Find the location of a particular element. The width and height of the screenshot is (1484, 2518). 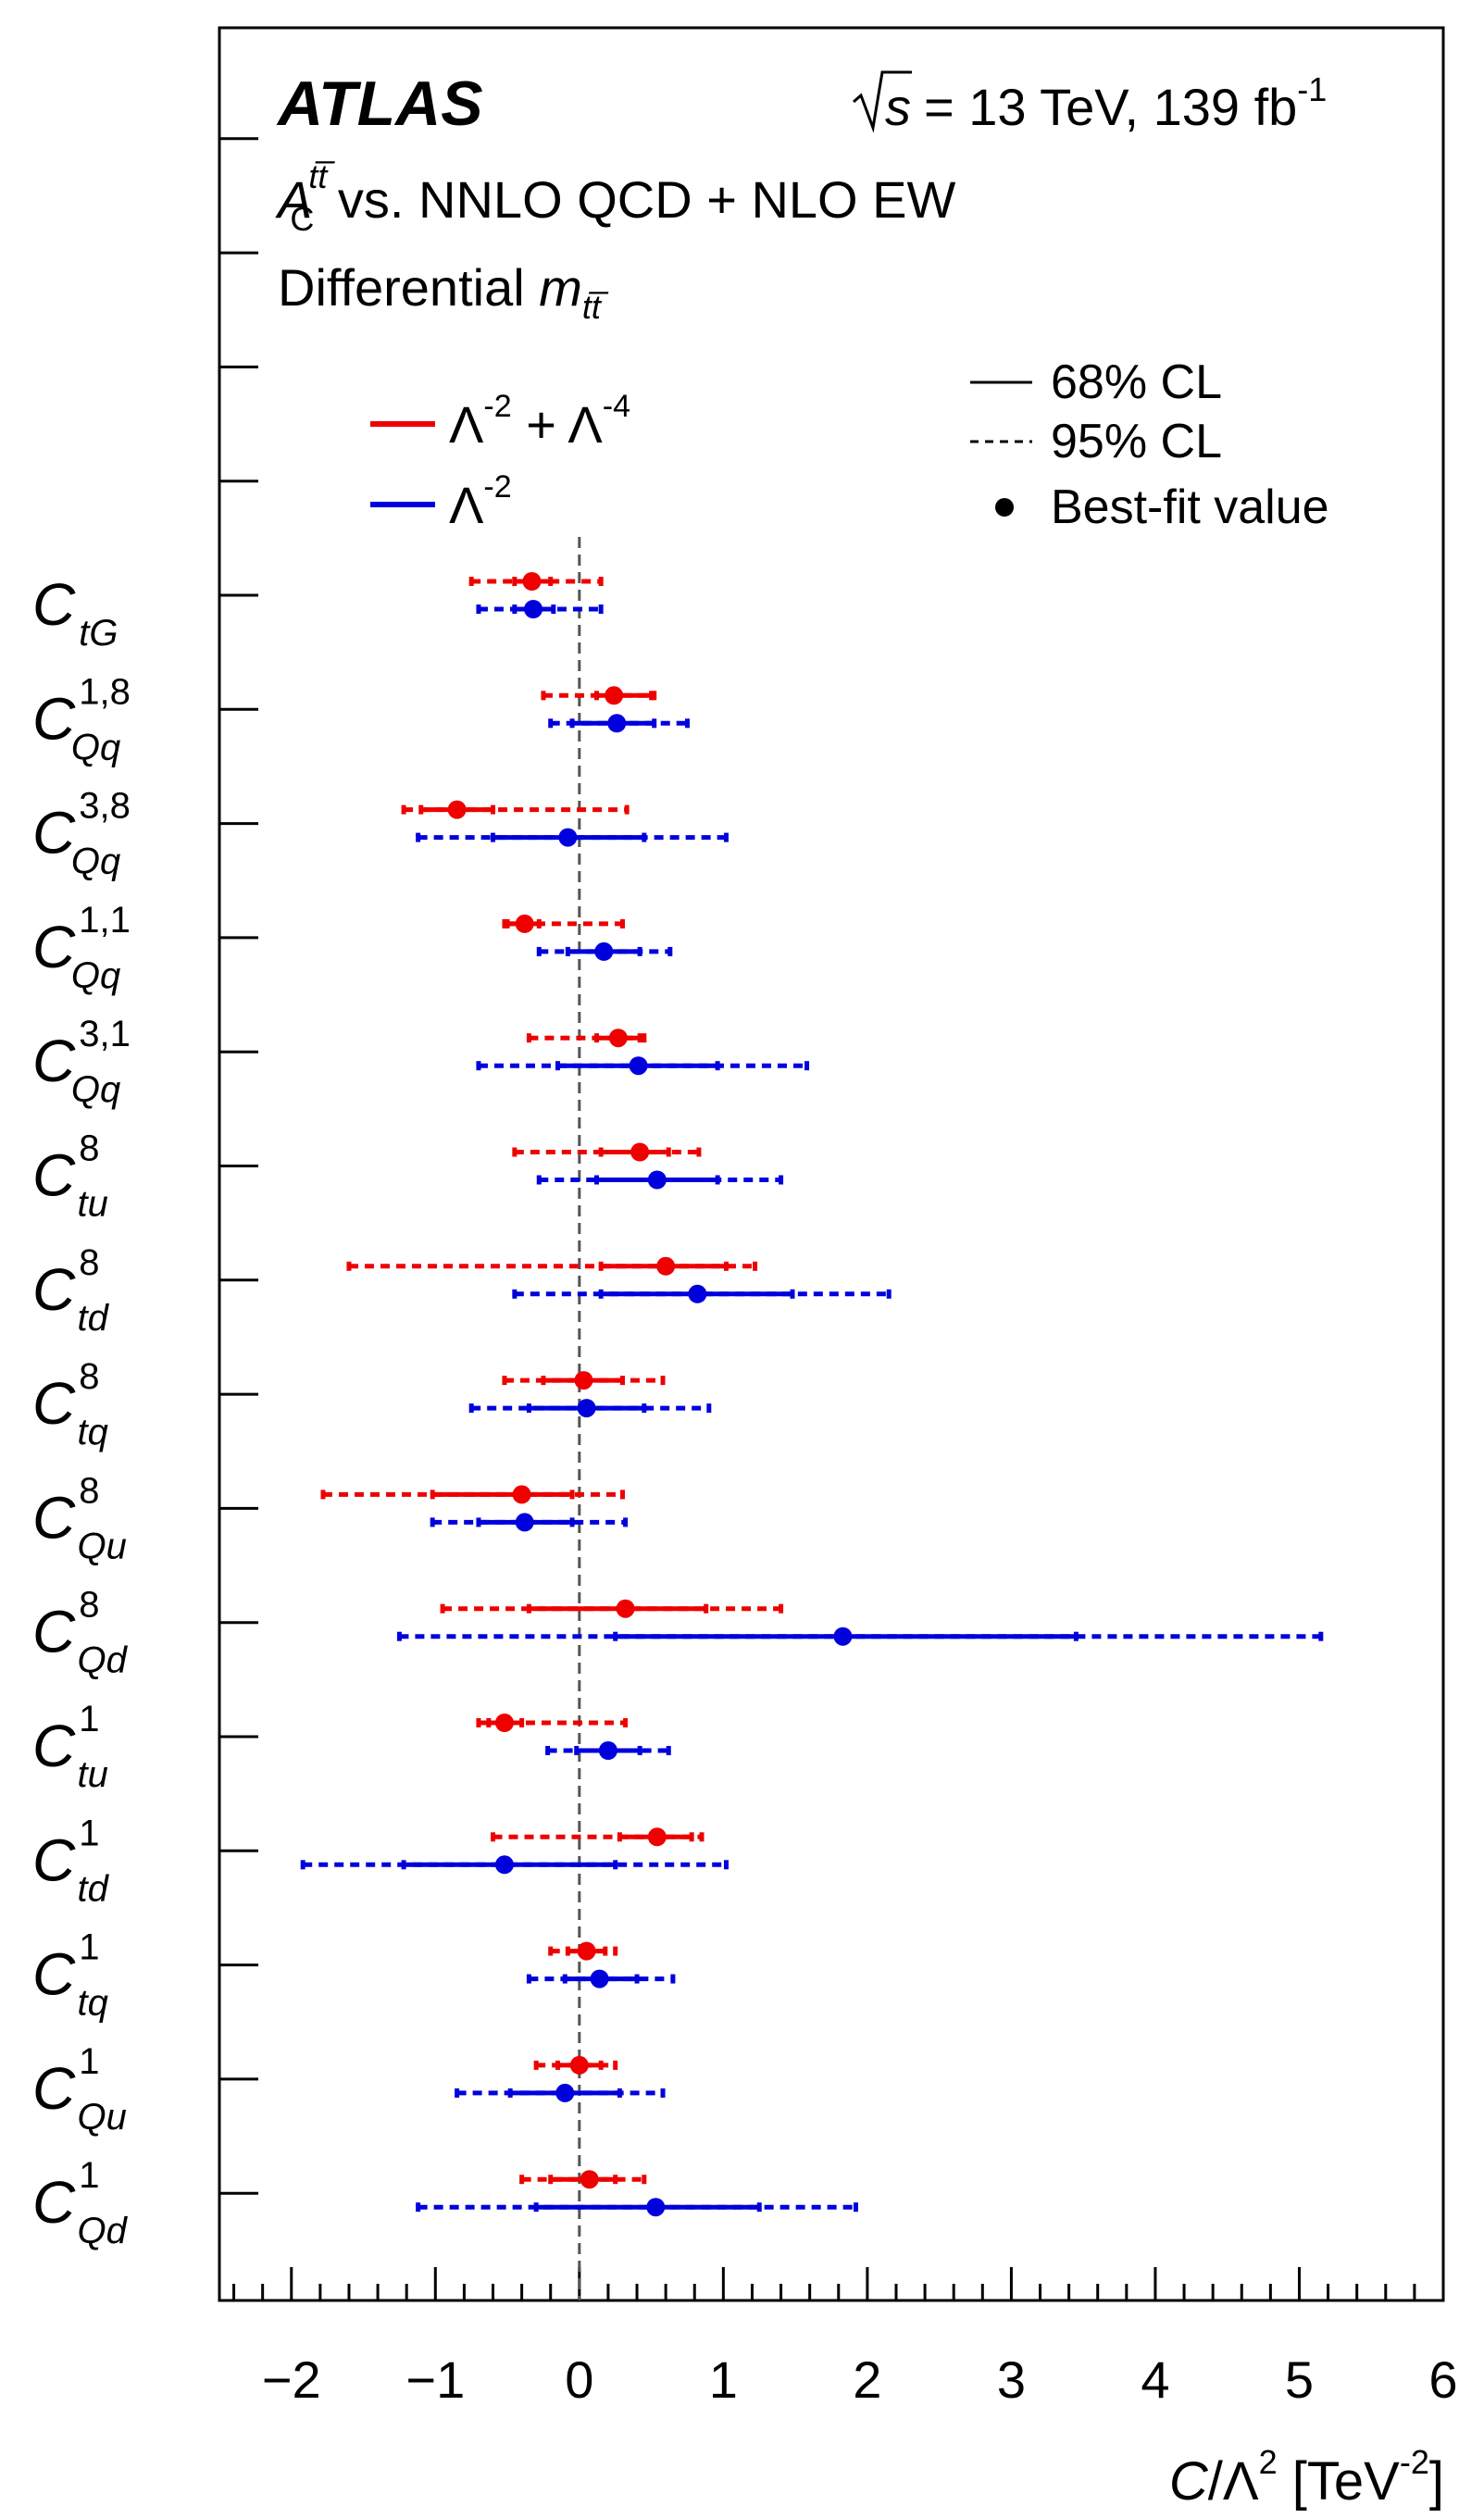

x-tick-label: 4 is located at coordinates (1155, 2379).